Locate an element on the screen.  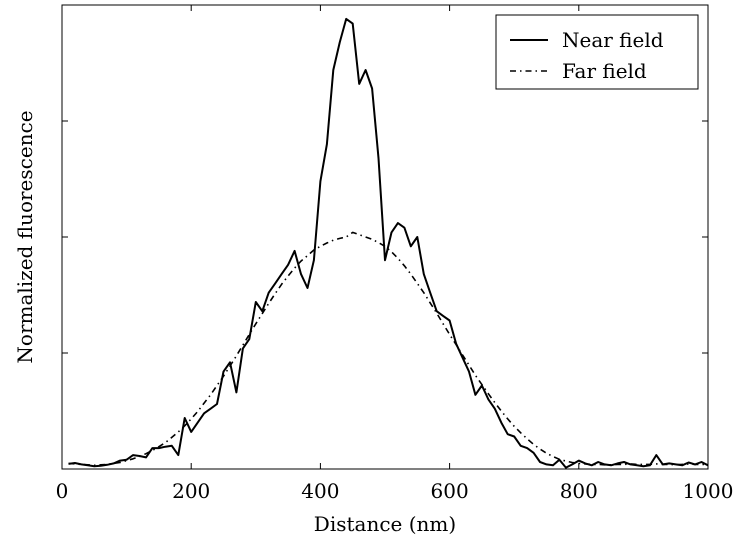
legend-box is located at coordinates (597, 52).